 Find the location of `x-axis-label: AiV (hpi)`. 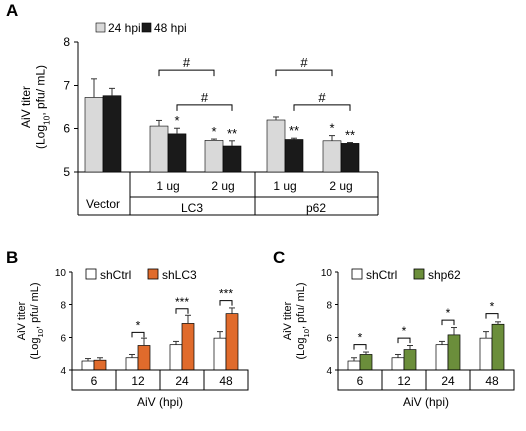

x-axis-label: AiV (hpi) is located at coordinates (160, 402).